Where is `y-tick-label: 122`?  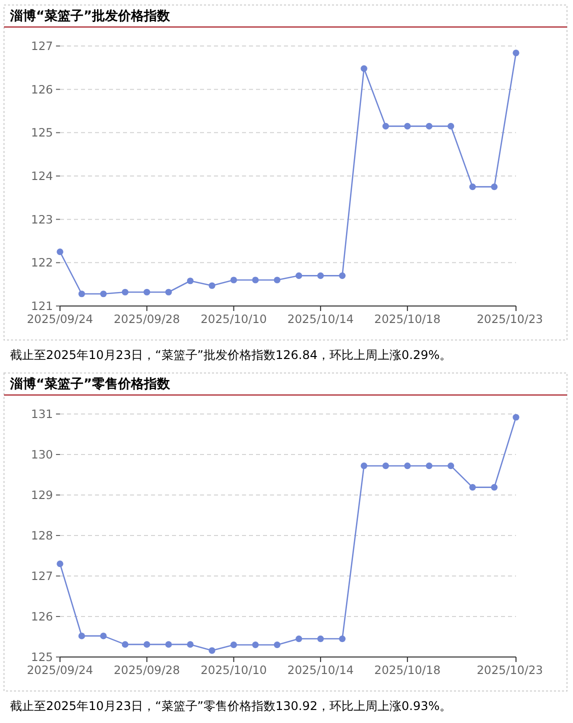
y-tick-label: 122 is located at coordinates (42, 263).